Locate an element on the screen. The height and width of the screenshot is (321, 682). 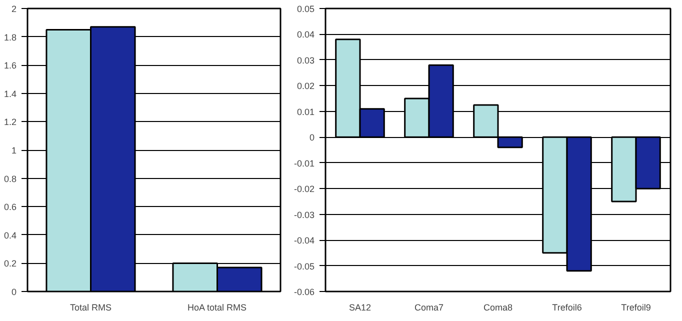
x-tick-label: Trefoil6 is located at coordinates (567, 307).